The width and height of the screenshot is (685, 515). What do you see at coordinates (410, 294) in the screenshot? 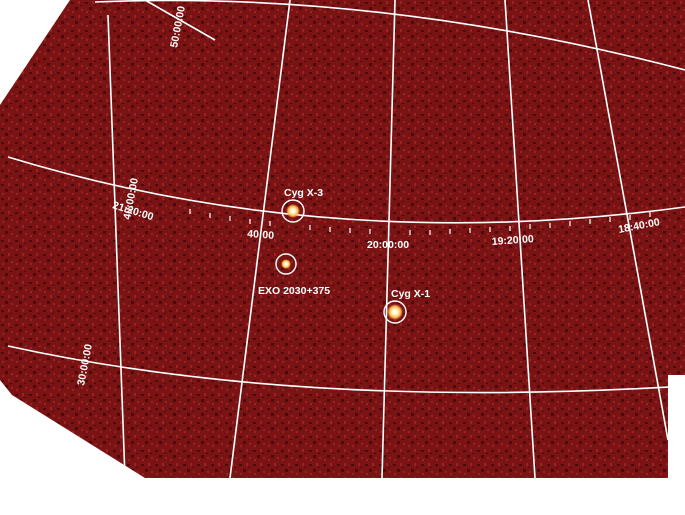
I see `source-label: Cyg X-1` at bounding box center [410, 294].